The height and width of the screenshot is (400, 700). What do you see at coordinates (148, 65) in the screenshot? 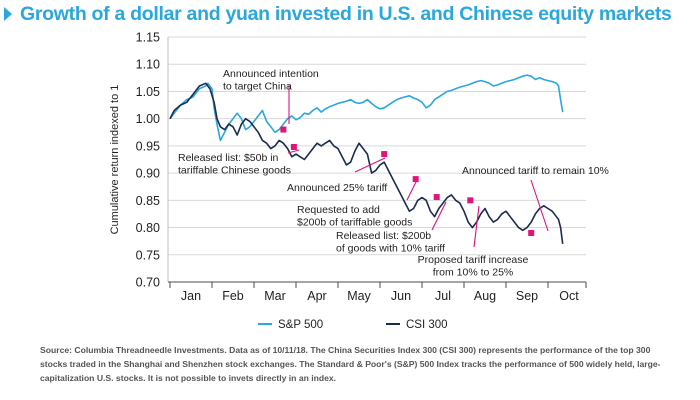
I see `y-tick-label: 1.10` at bounding box center [148, 65].